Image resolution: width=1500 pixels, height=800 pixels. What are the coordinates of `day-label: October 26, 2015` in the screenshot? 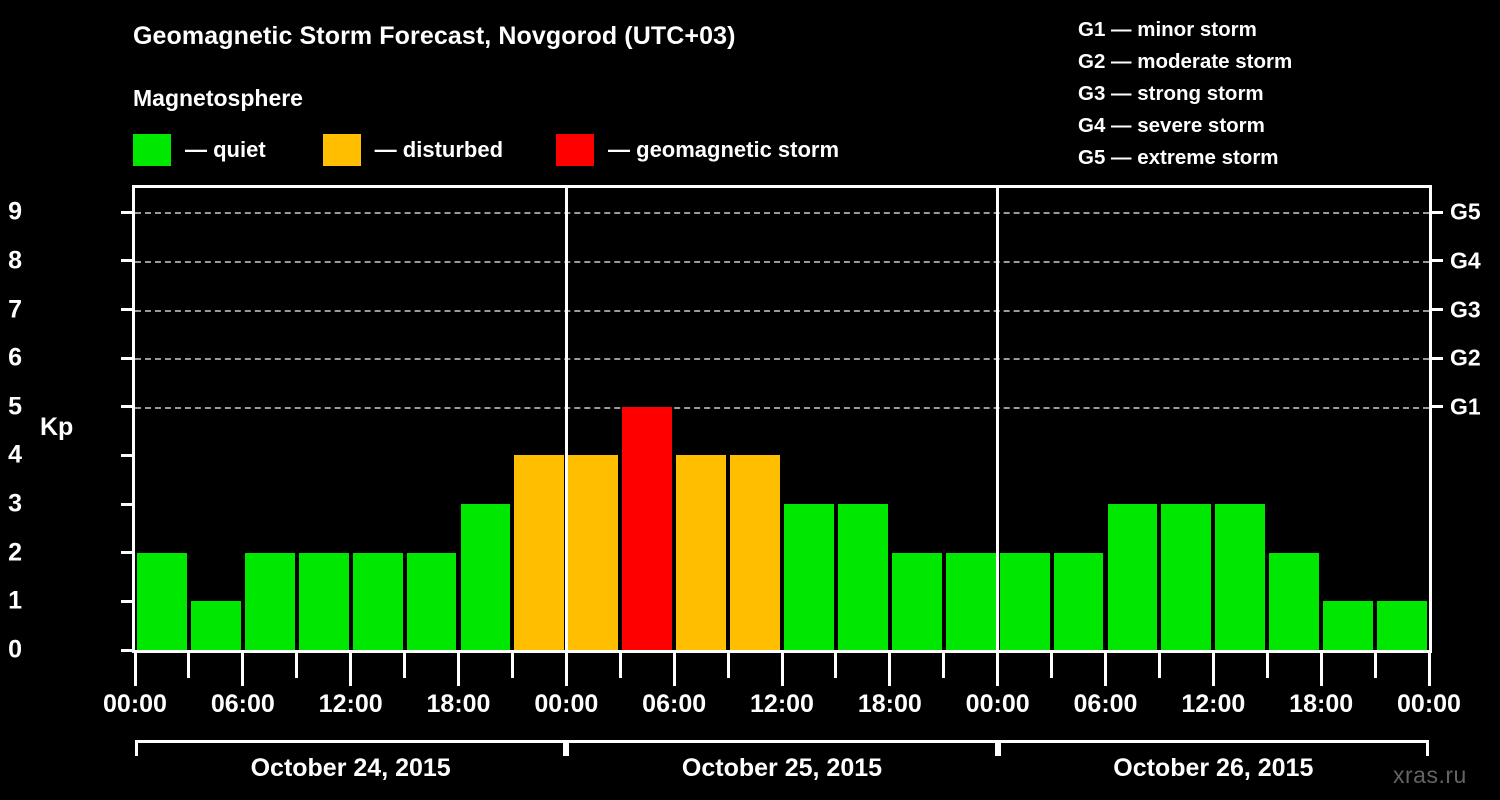 It's located at (1213, 768).